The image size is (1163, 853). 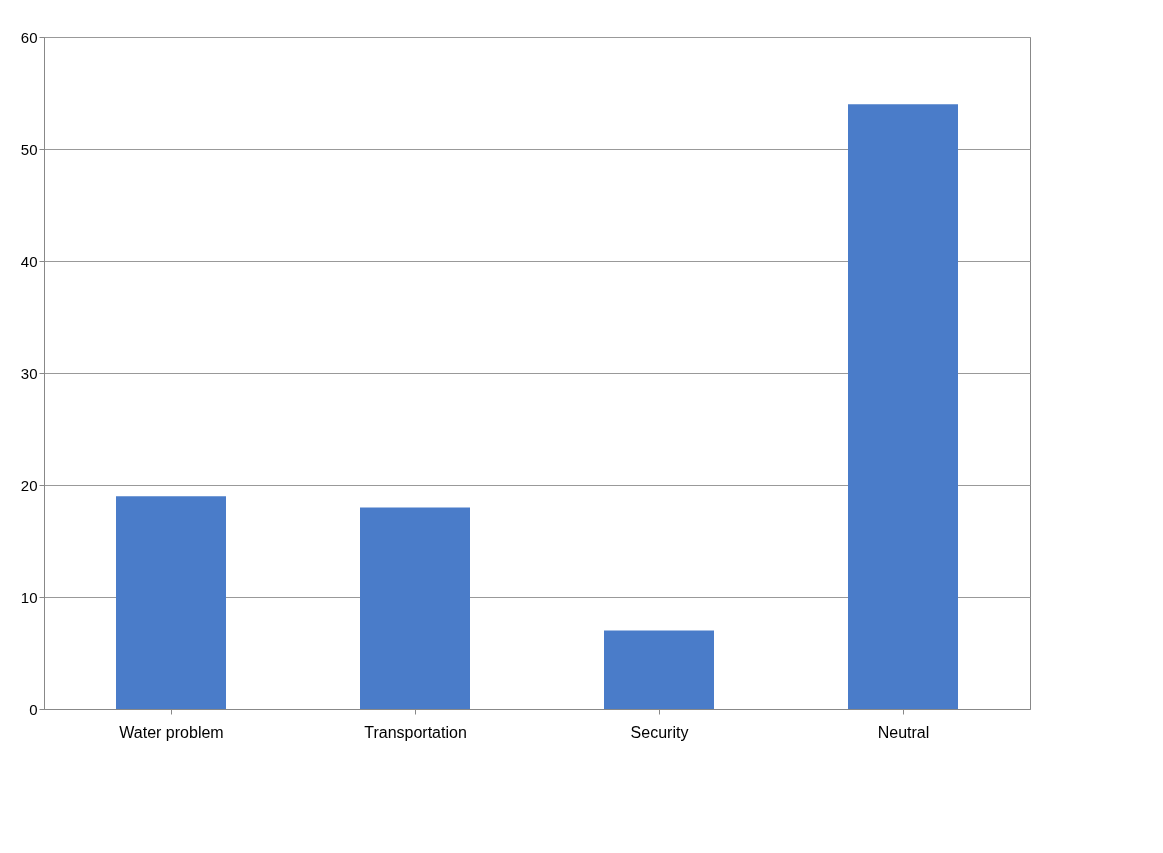 I want to click on y-tick-label: 0, so click(x=33, y=709).